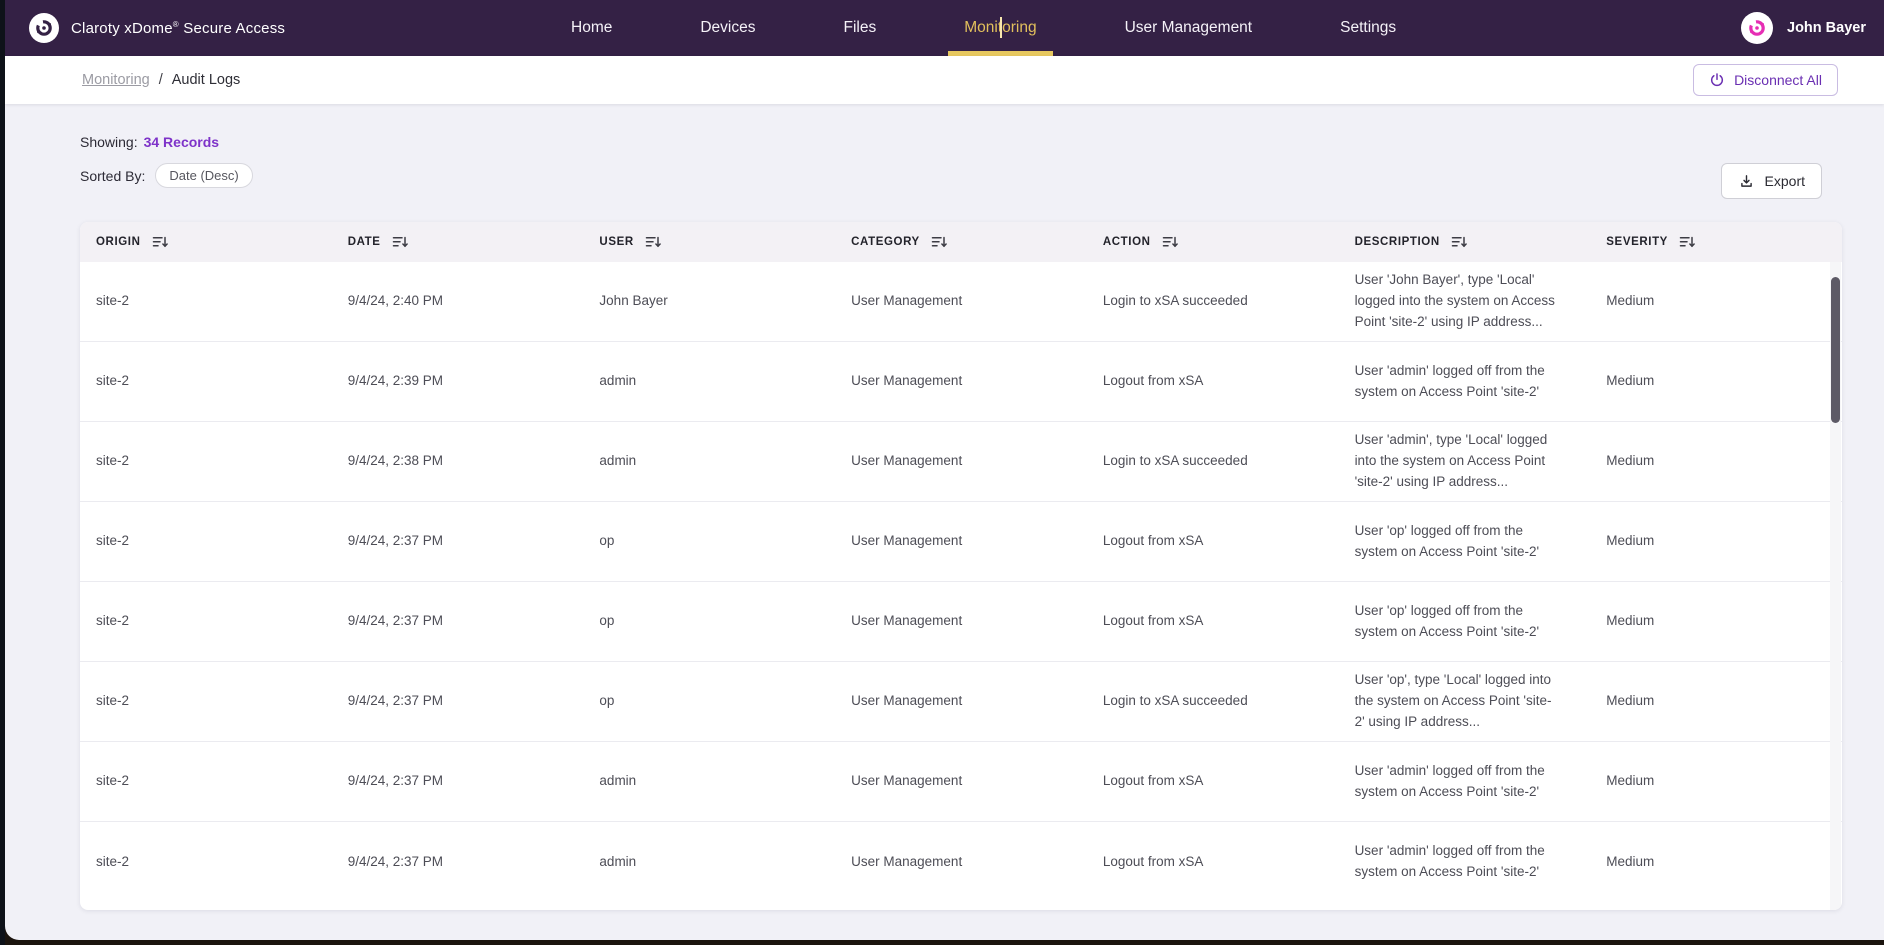  What do you see at coordinates (204, 175) in the screenshot?
I see `sort-order-chip: Date (Desc)` at bounding box center [204, 175].